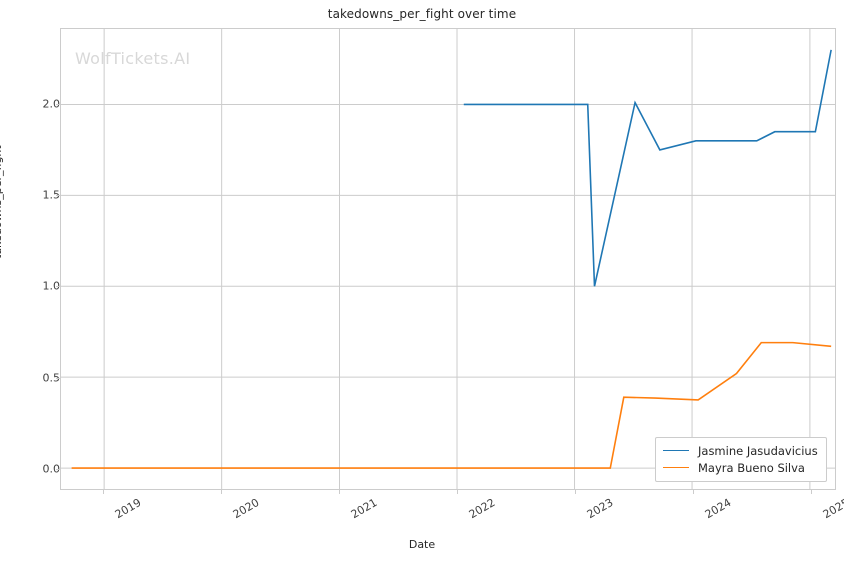  Describe the element at coordinates (482, 509) in the screenshot. I see `x-tick-label: 2022` at that location.